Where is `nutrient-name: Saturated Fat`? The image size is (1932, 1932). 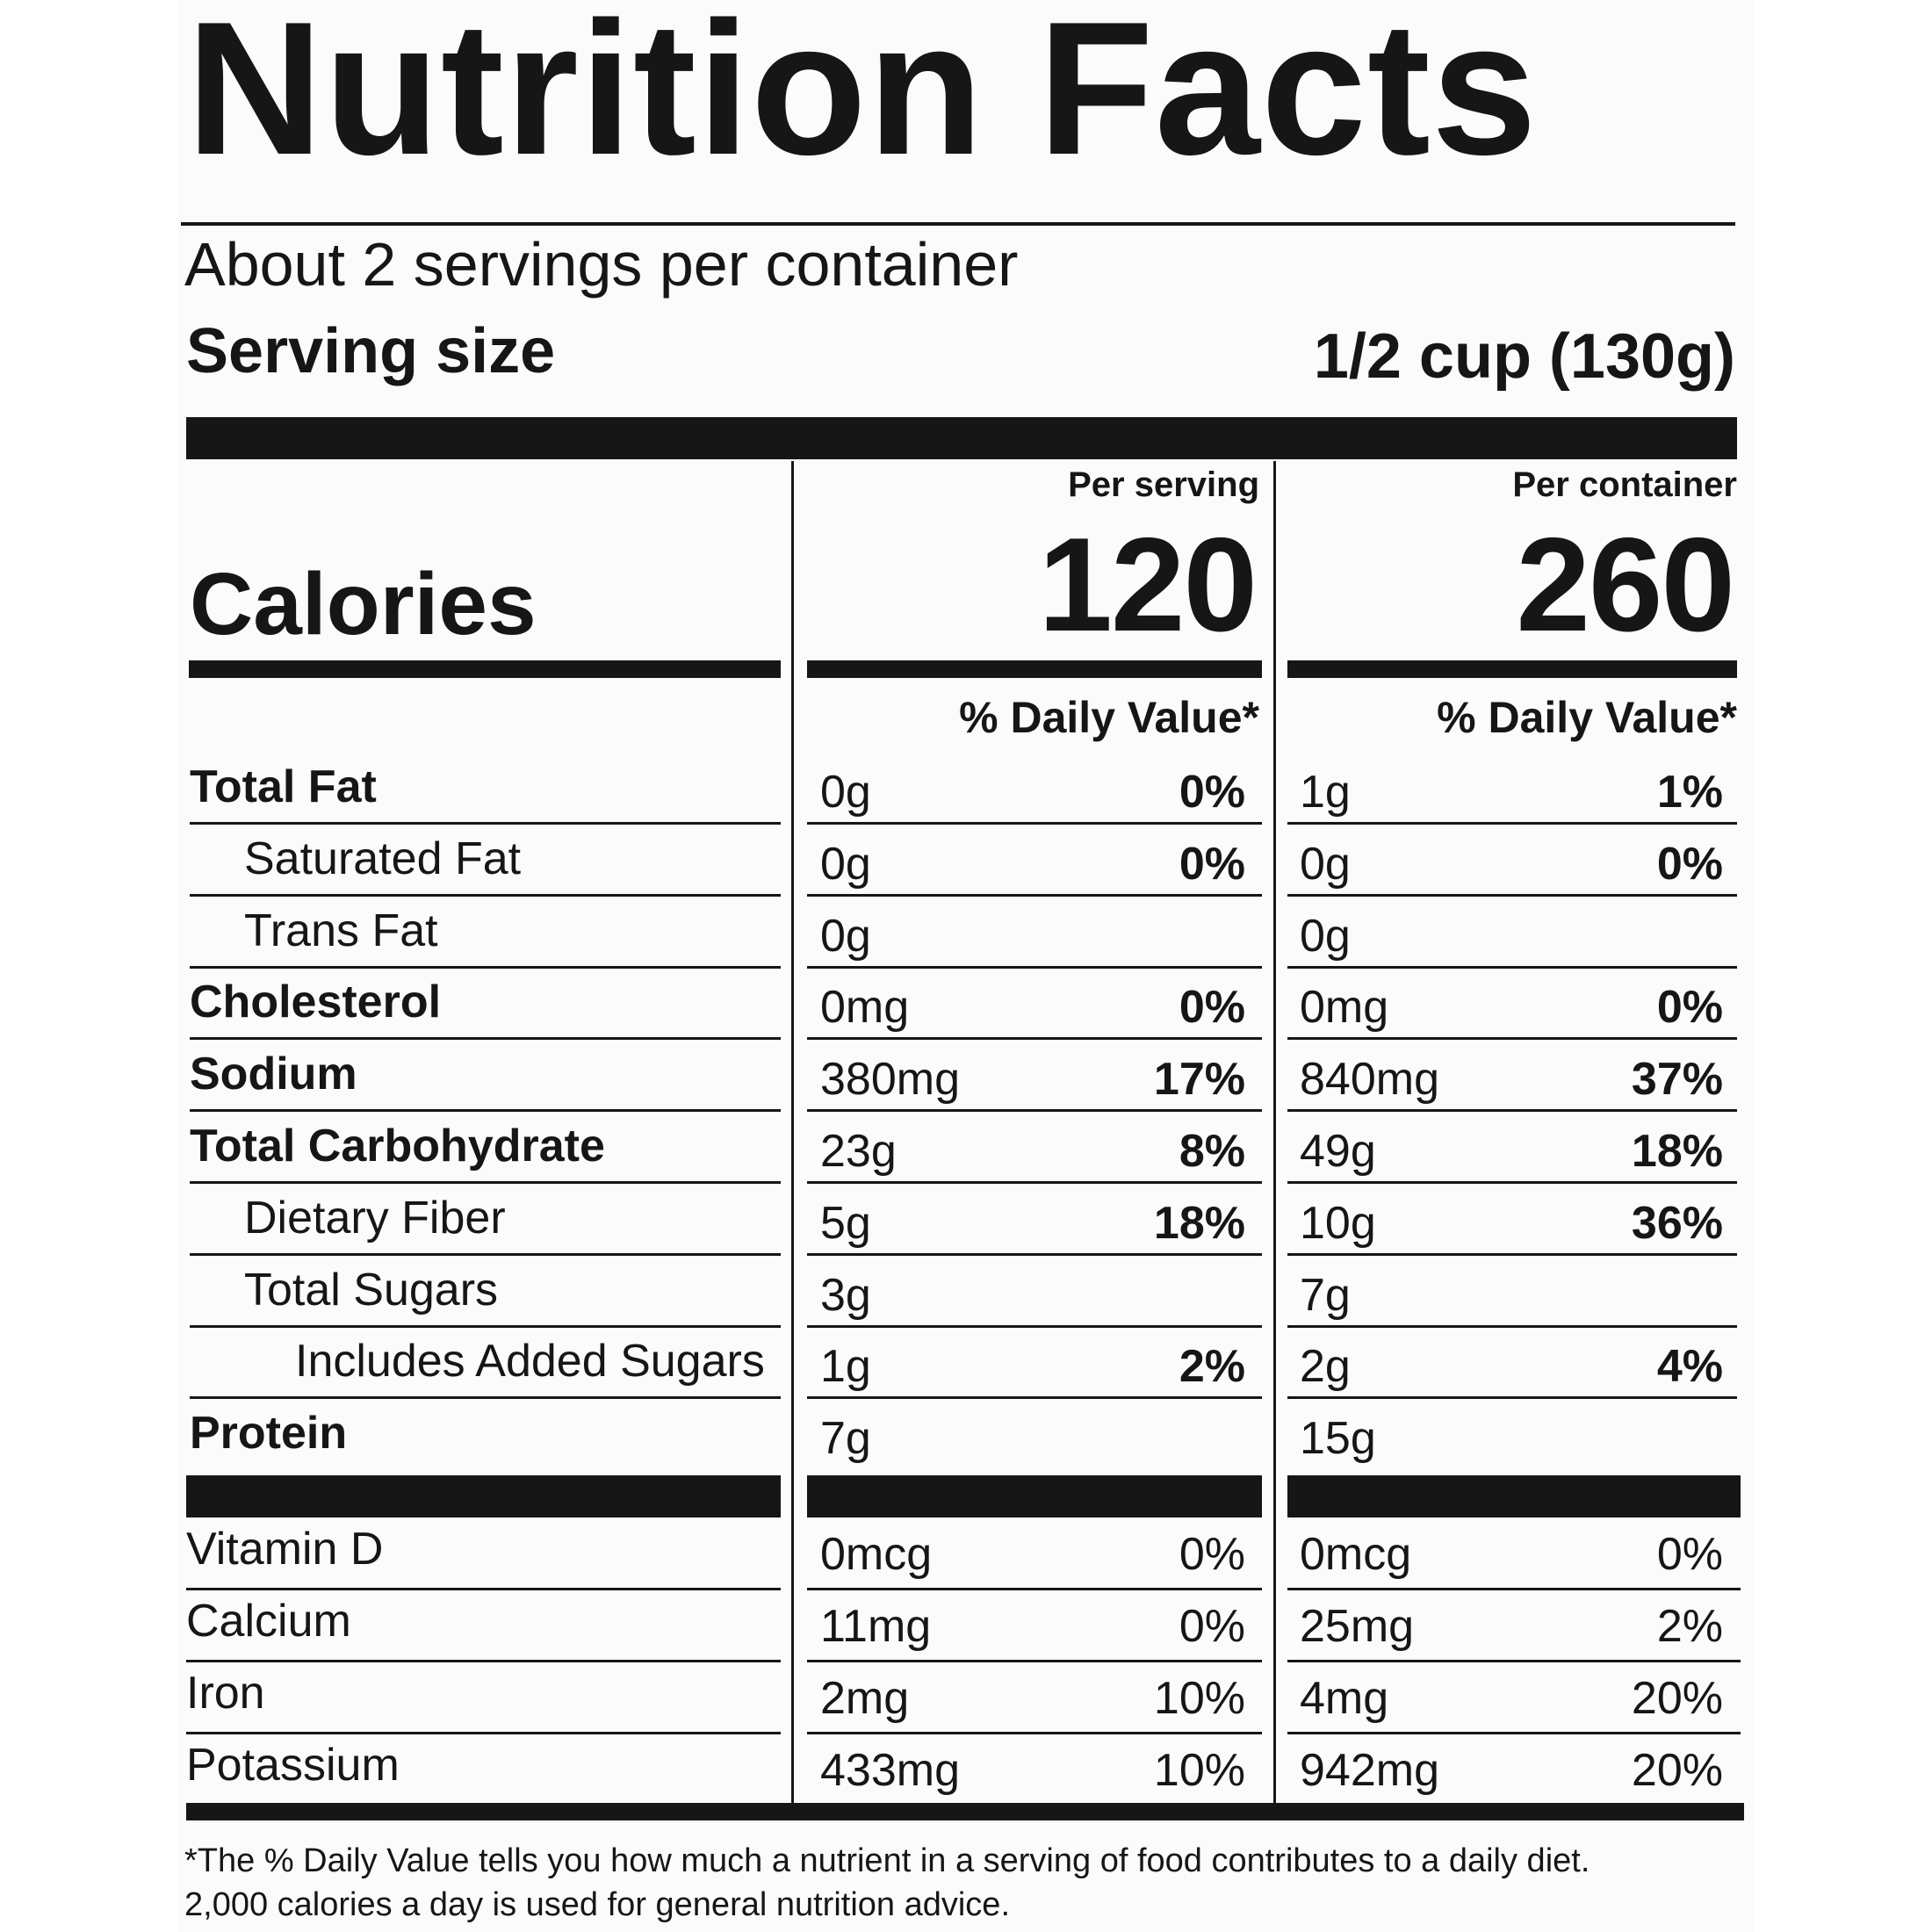 nutrient-name: Saturated Fat is located at coordinates (383, 858).